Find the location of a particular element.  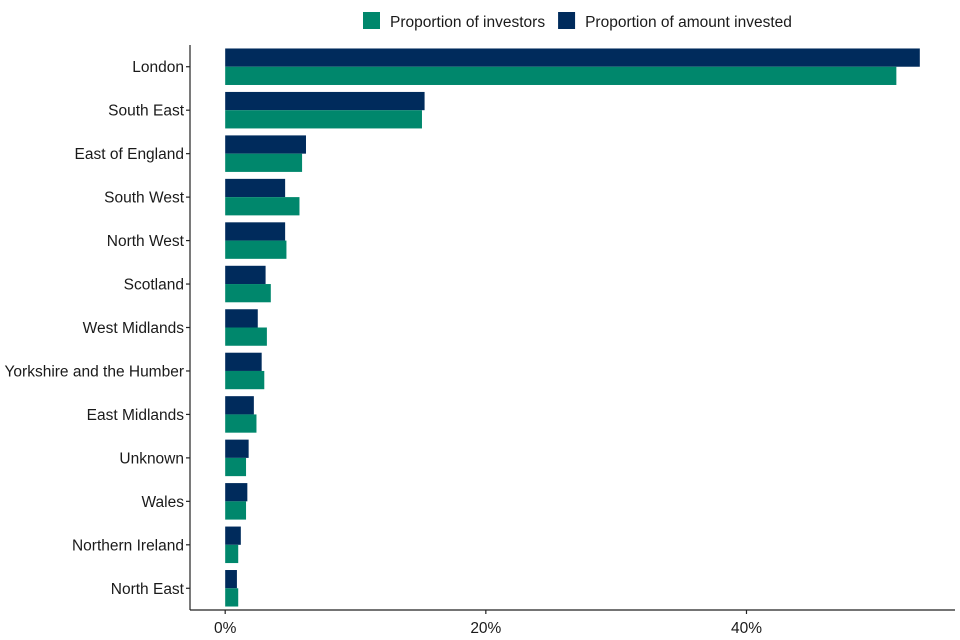

bar-investors-west-midlands is located at coordinates (246, 336).